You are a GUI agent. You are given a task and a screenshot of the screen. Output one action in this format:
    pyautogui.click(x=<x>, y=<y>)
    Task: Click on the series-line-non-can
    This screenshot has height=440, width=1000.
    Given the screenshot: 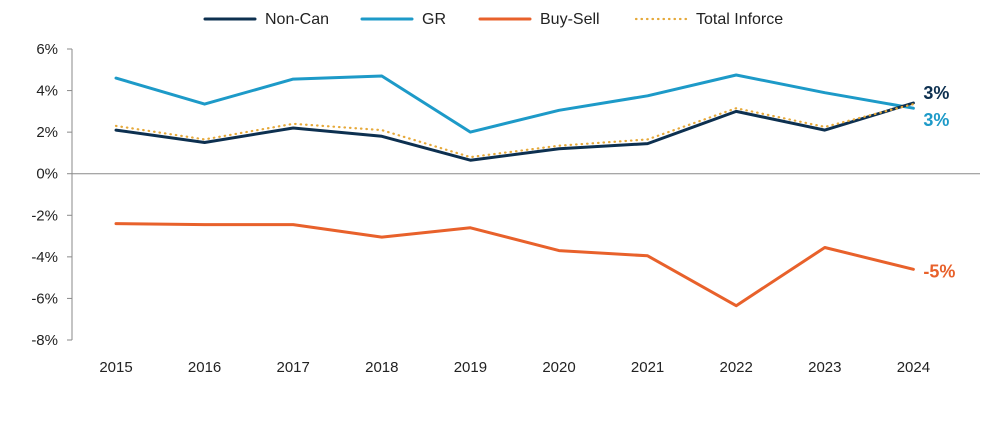 What is the action you would take?
    pyautogui.click(x=514, y=131)
    